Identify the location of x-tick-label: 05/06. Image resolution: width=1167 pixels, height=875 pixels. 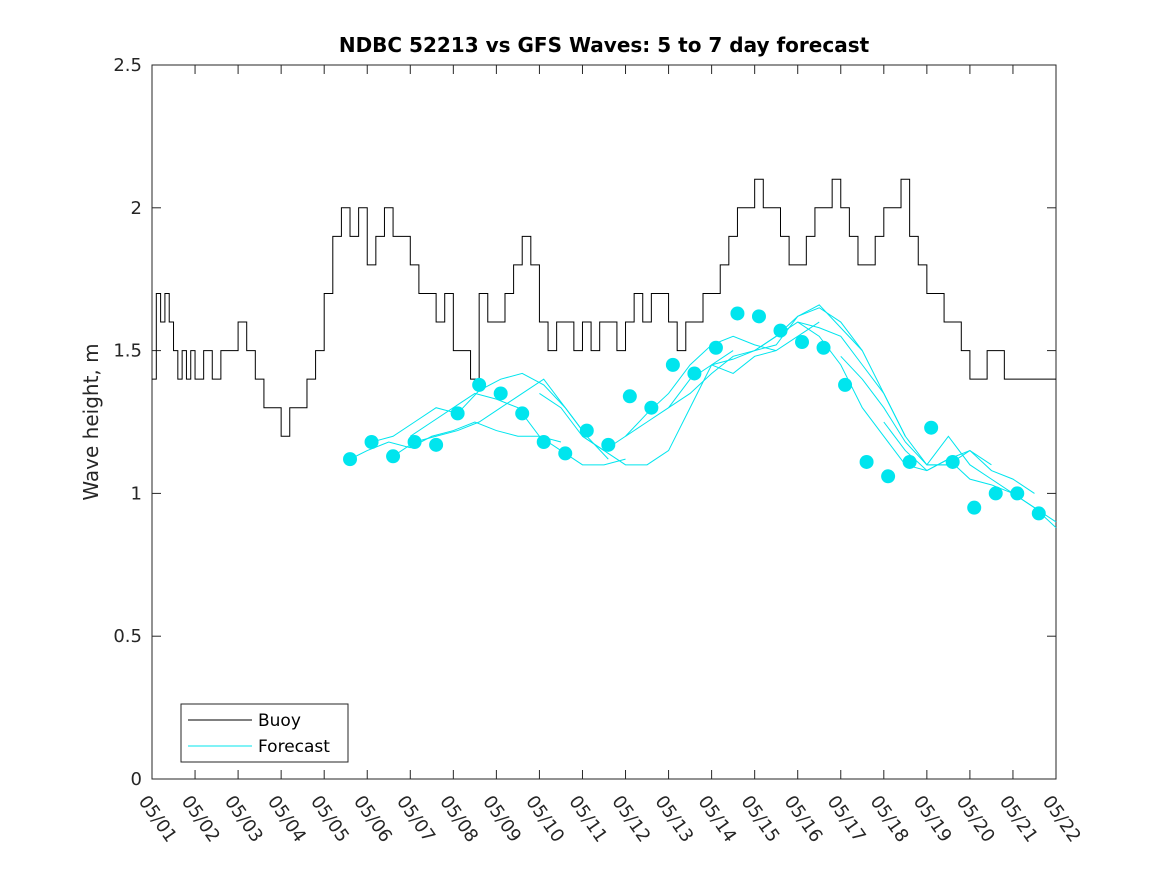
(372, 819).